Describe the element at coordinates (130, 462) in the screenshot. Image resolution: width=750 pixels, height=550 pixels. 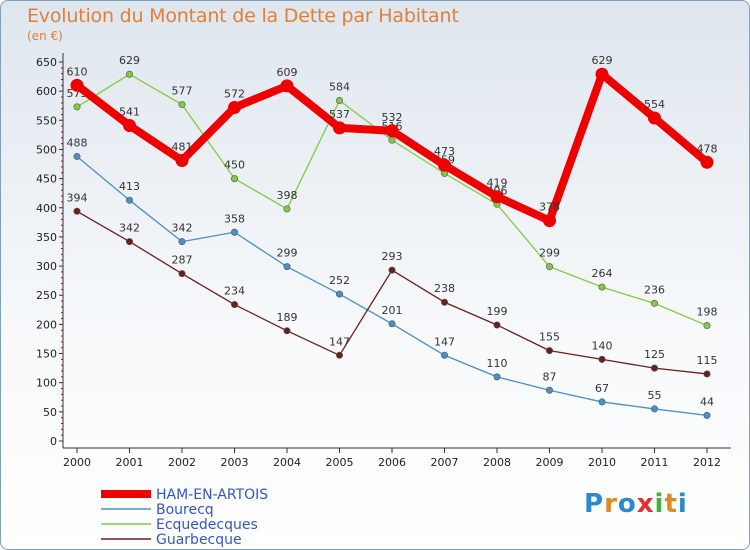
I see `x-tick-label: 2001` at that location.